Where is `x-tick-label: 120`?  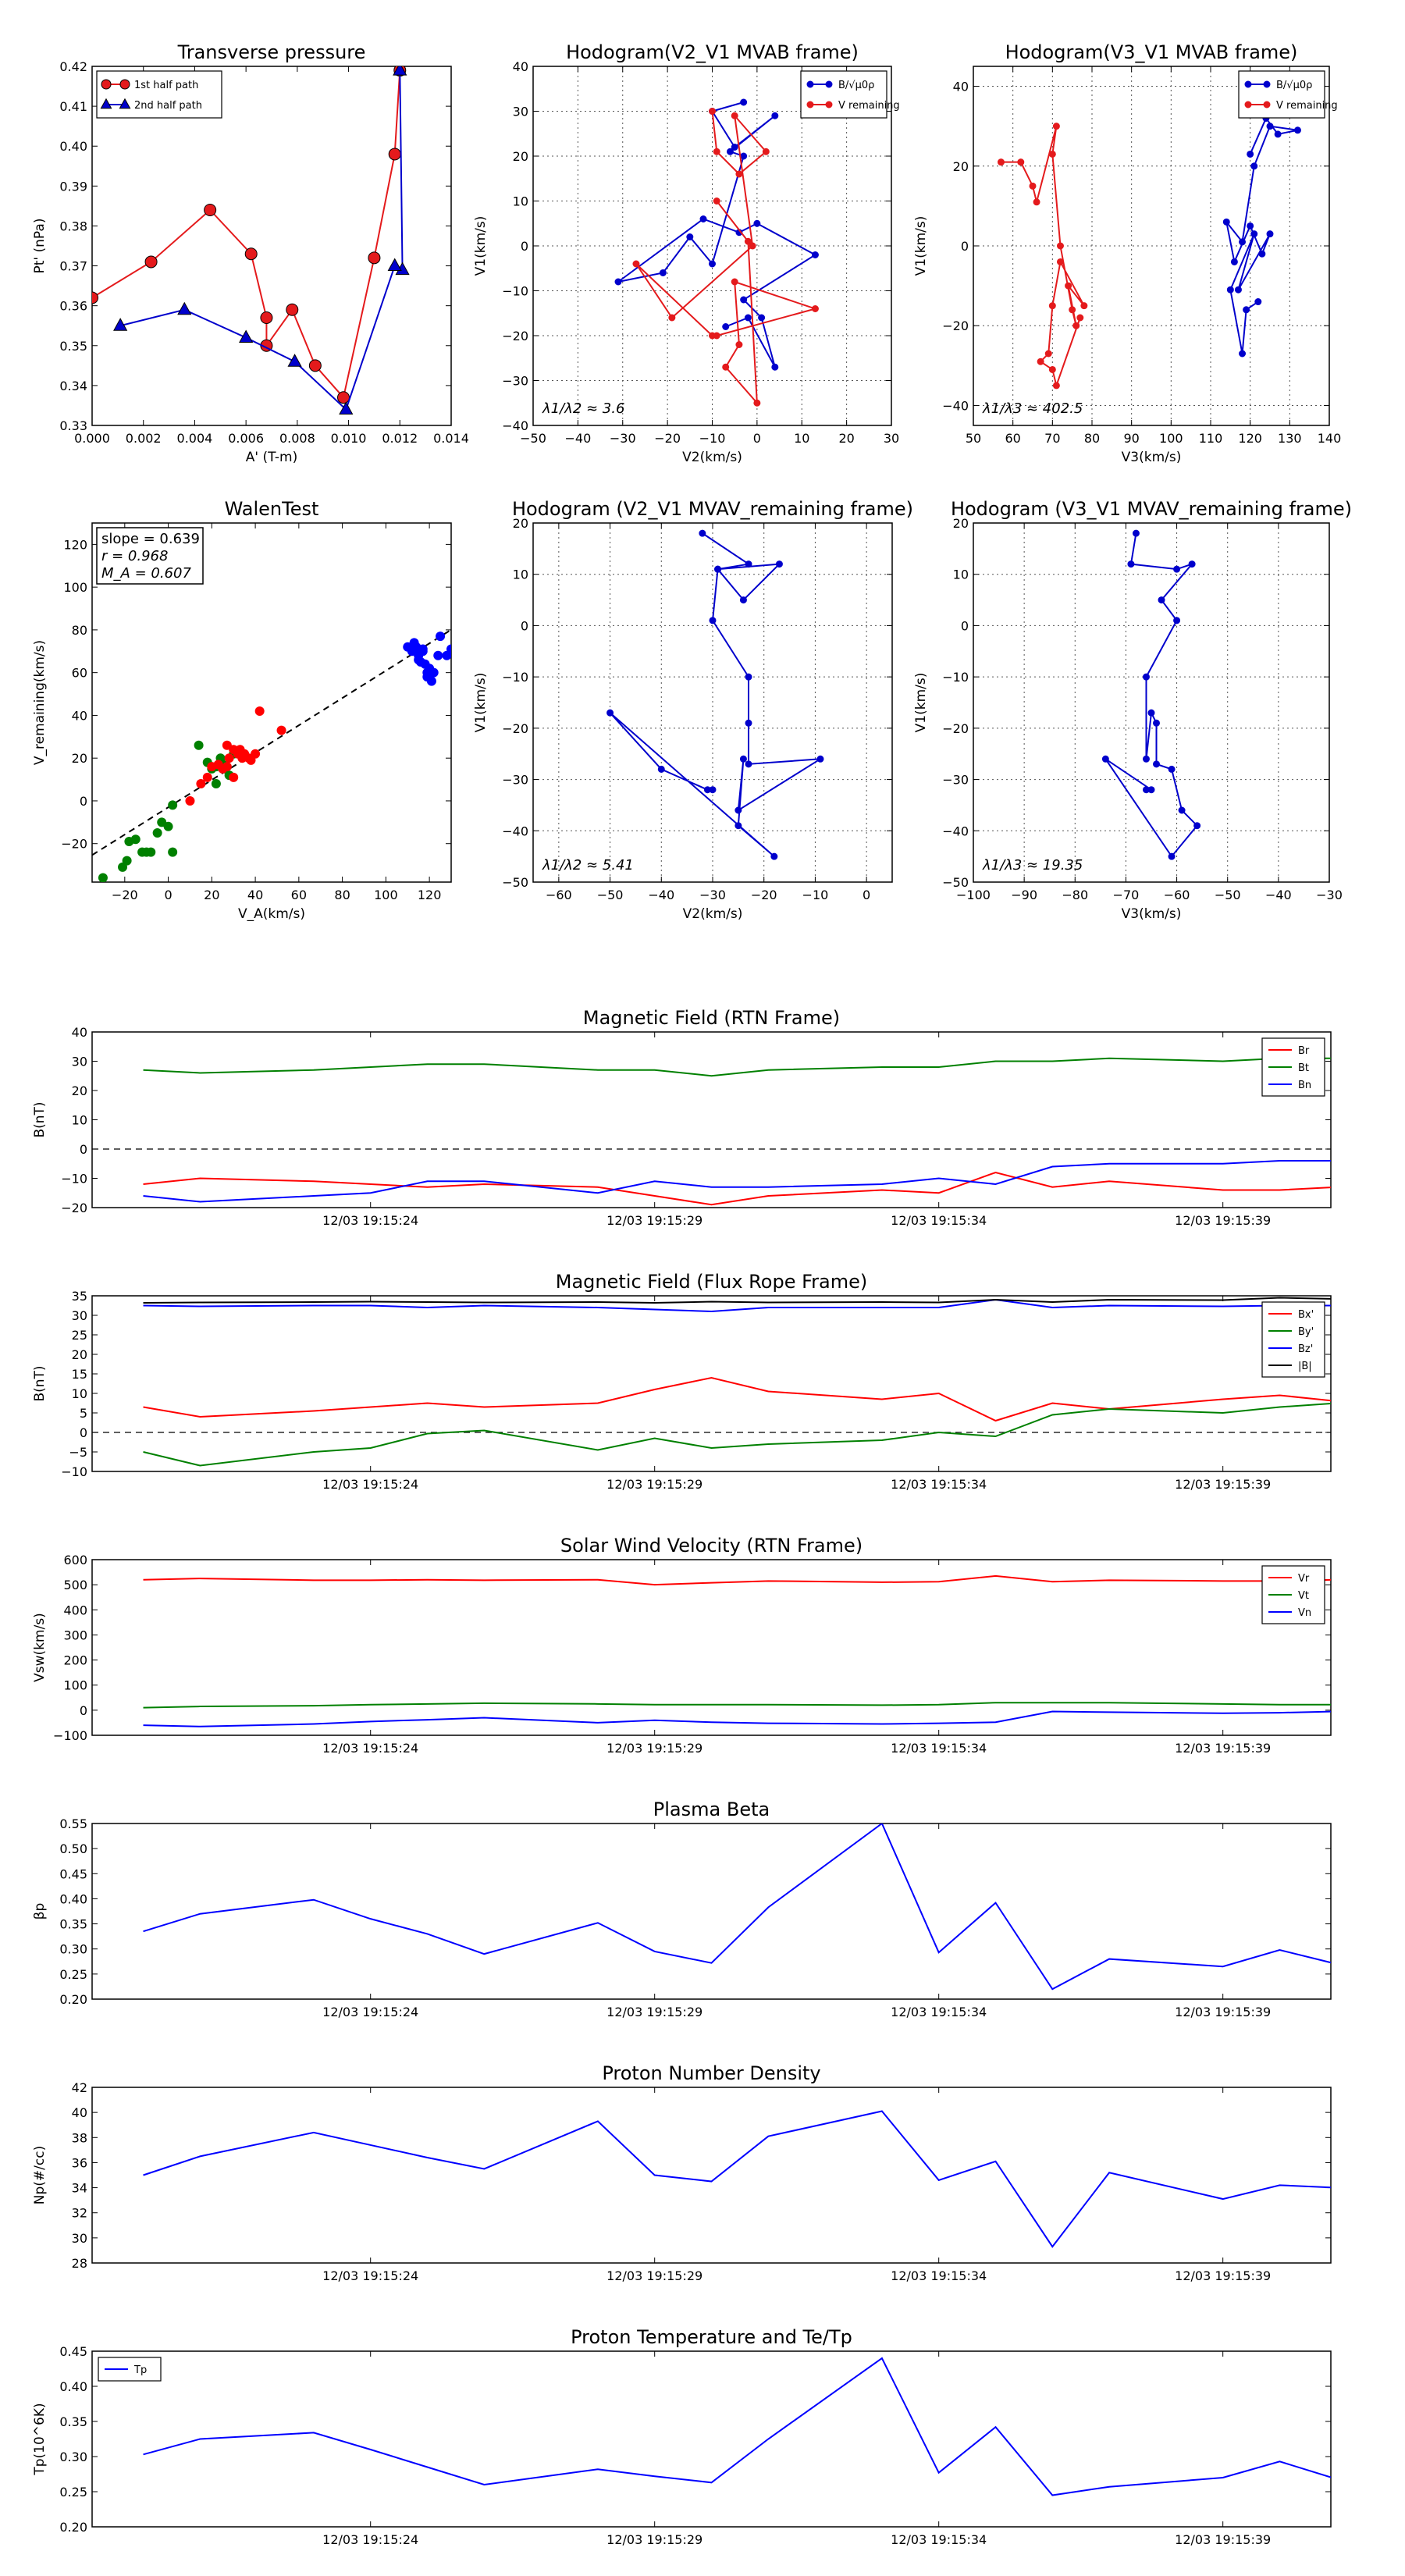 x-tick-label: 120 is located at coordinates (430, 895).